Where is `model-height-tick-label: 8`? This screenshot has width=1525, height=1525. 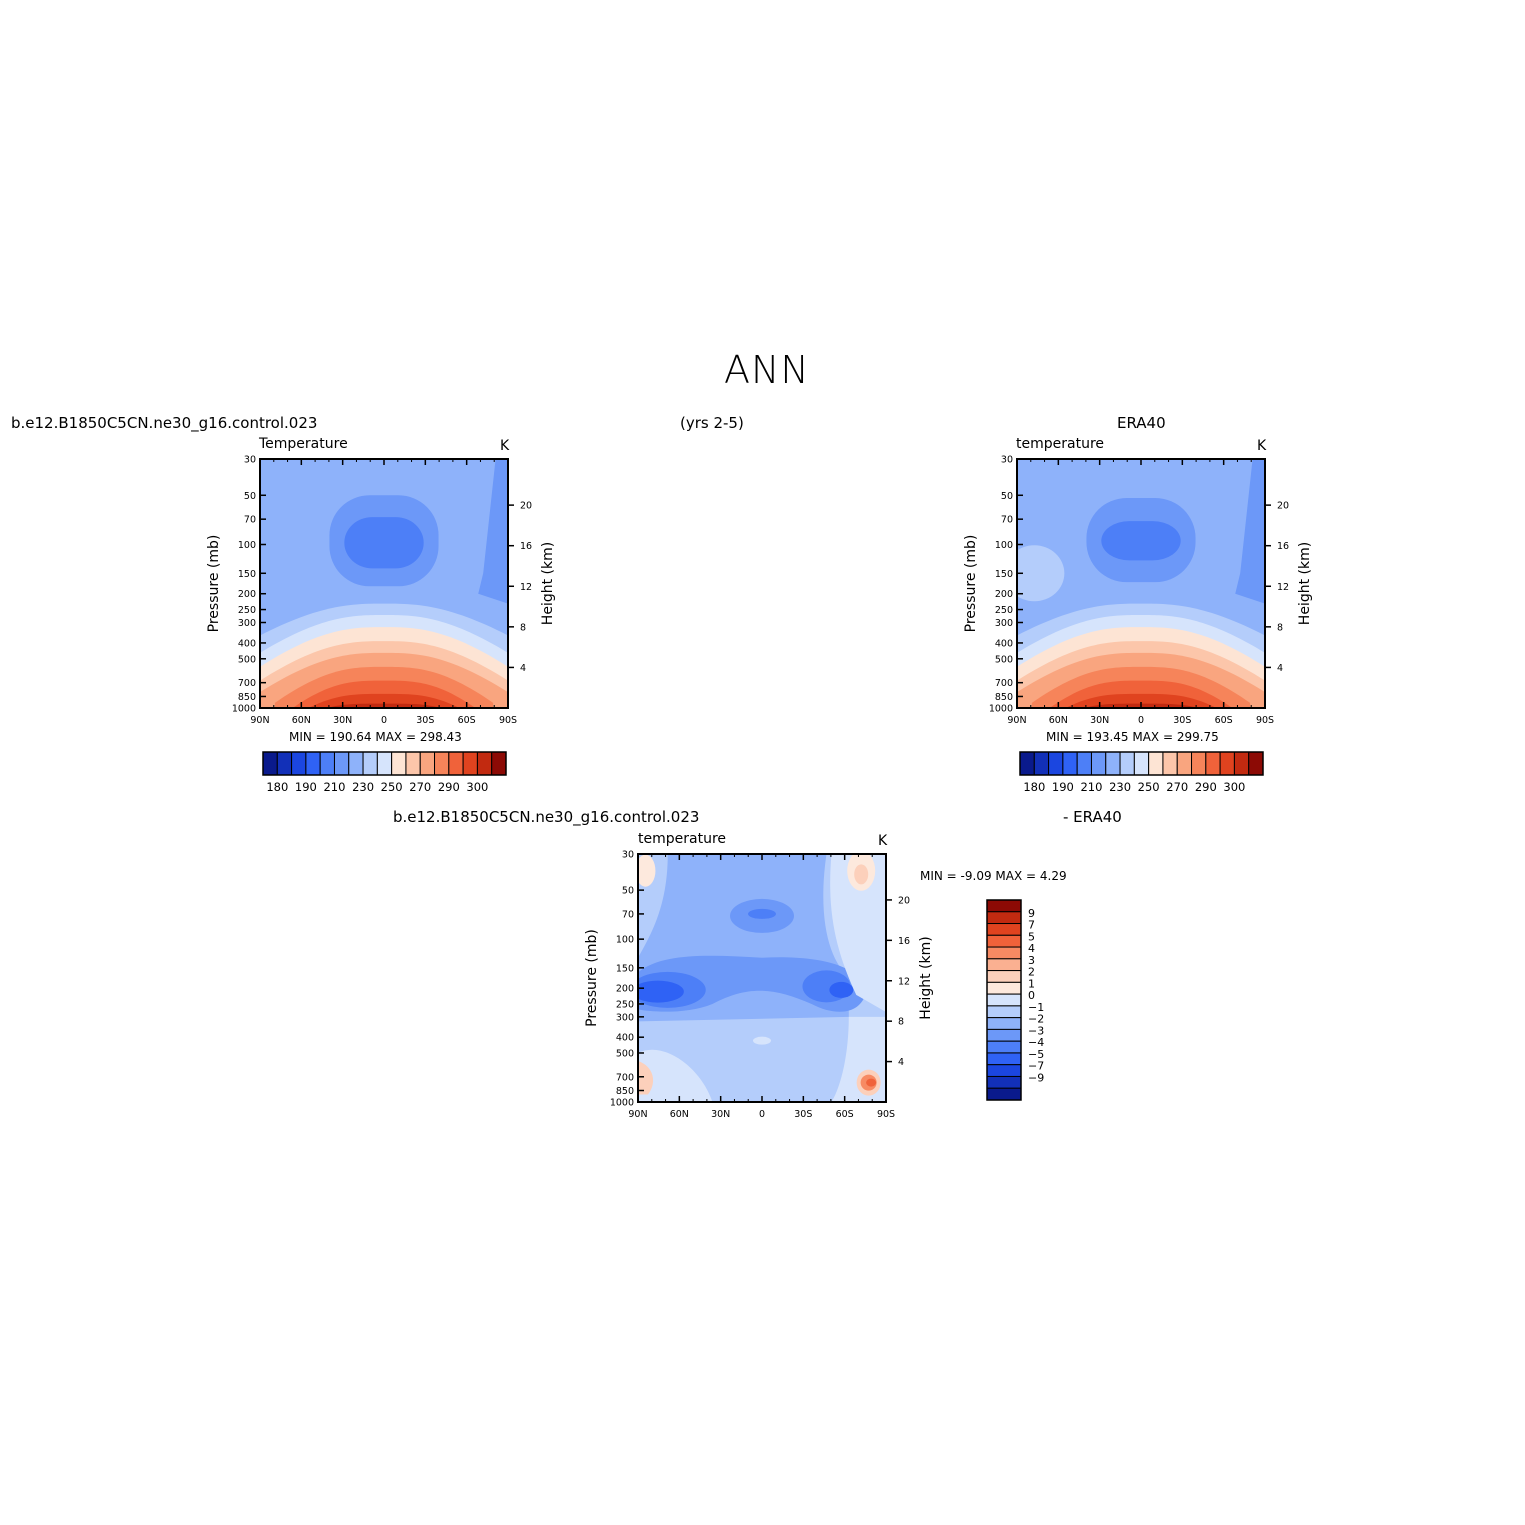
model-height-tick-label: 8 is located at coordinates (523, 627).